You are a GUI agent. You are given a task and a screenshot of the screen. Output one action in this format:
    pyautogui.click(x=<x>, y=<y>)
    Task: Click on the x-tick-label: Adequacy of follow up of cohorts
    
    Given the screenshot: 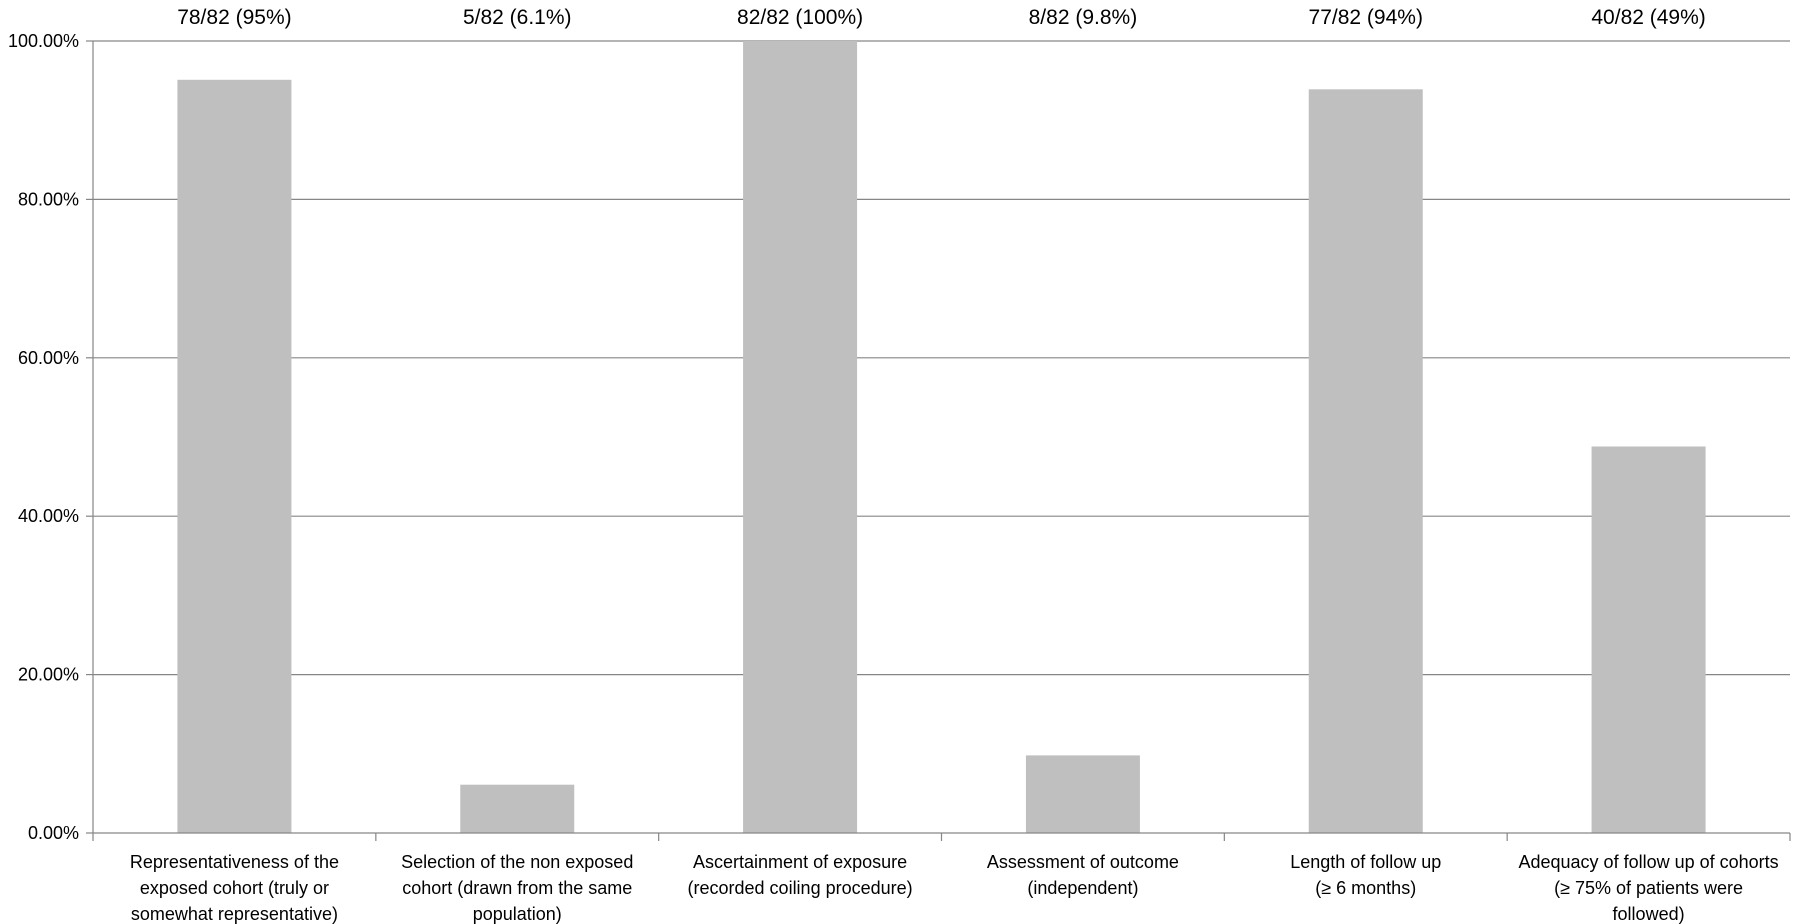 What is the action you would take?
    pyautogui.click(x=1649, y=862)
    